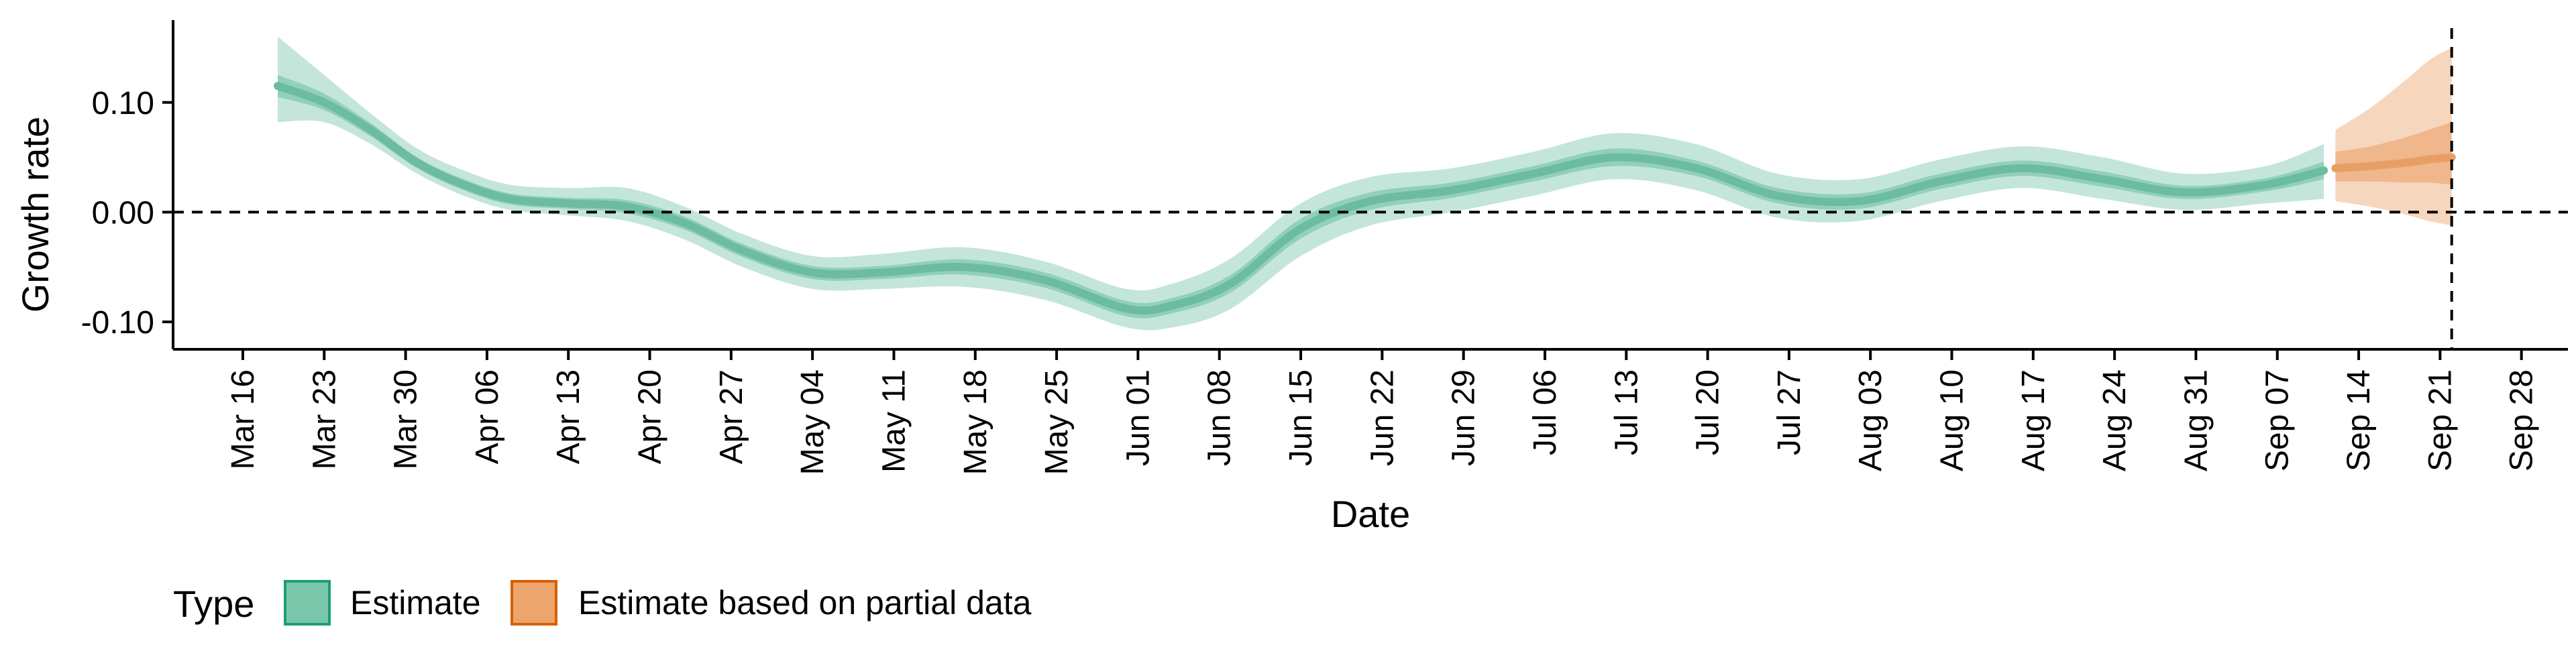 This screenshot has width=2576, height=647. Describe the element at coordinates (1708, 412) in the screenshot. I see `x-tick-label: Jul 20` at that location.